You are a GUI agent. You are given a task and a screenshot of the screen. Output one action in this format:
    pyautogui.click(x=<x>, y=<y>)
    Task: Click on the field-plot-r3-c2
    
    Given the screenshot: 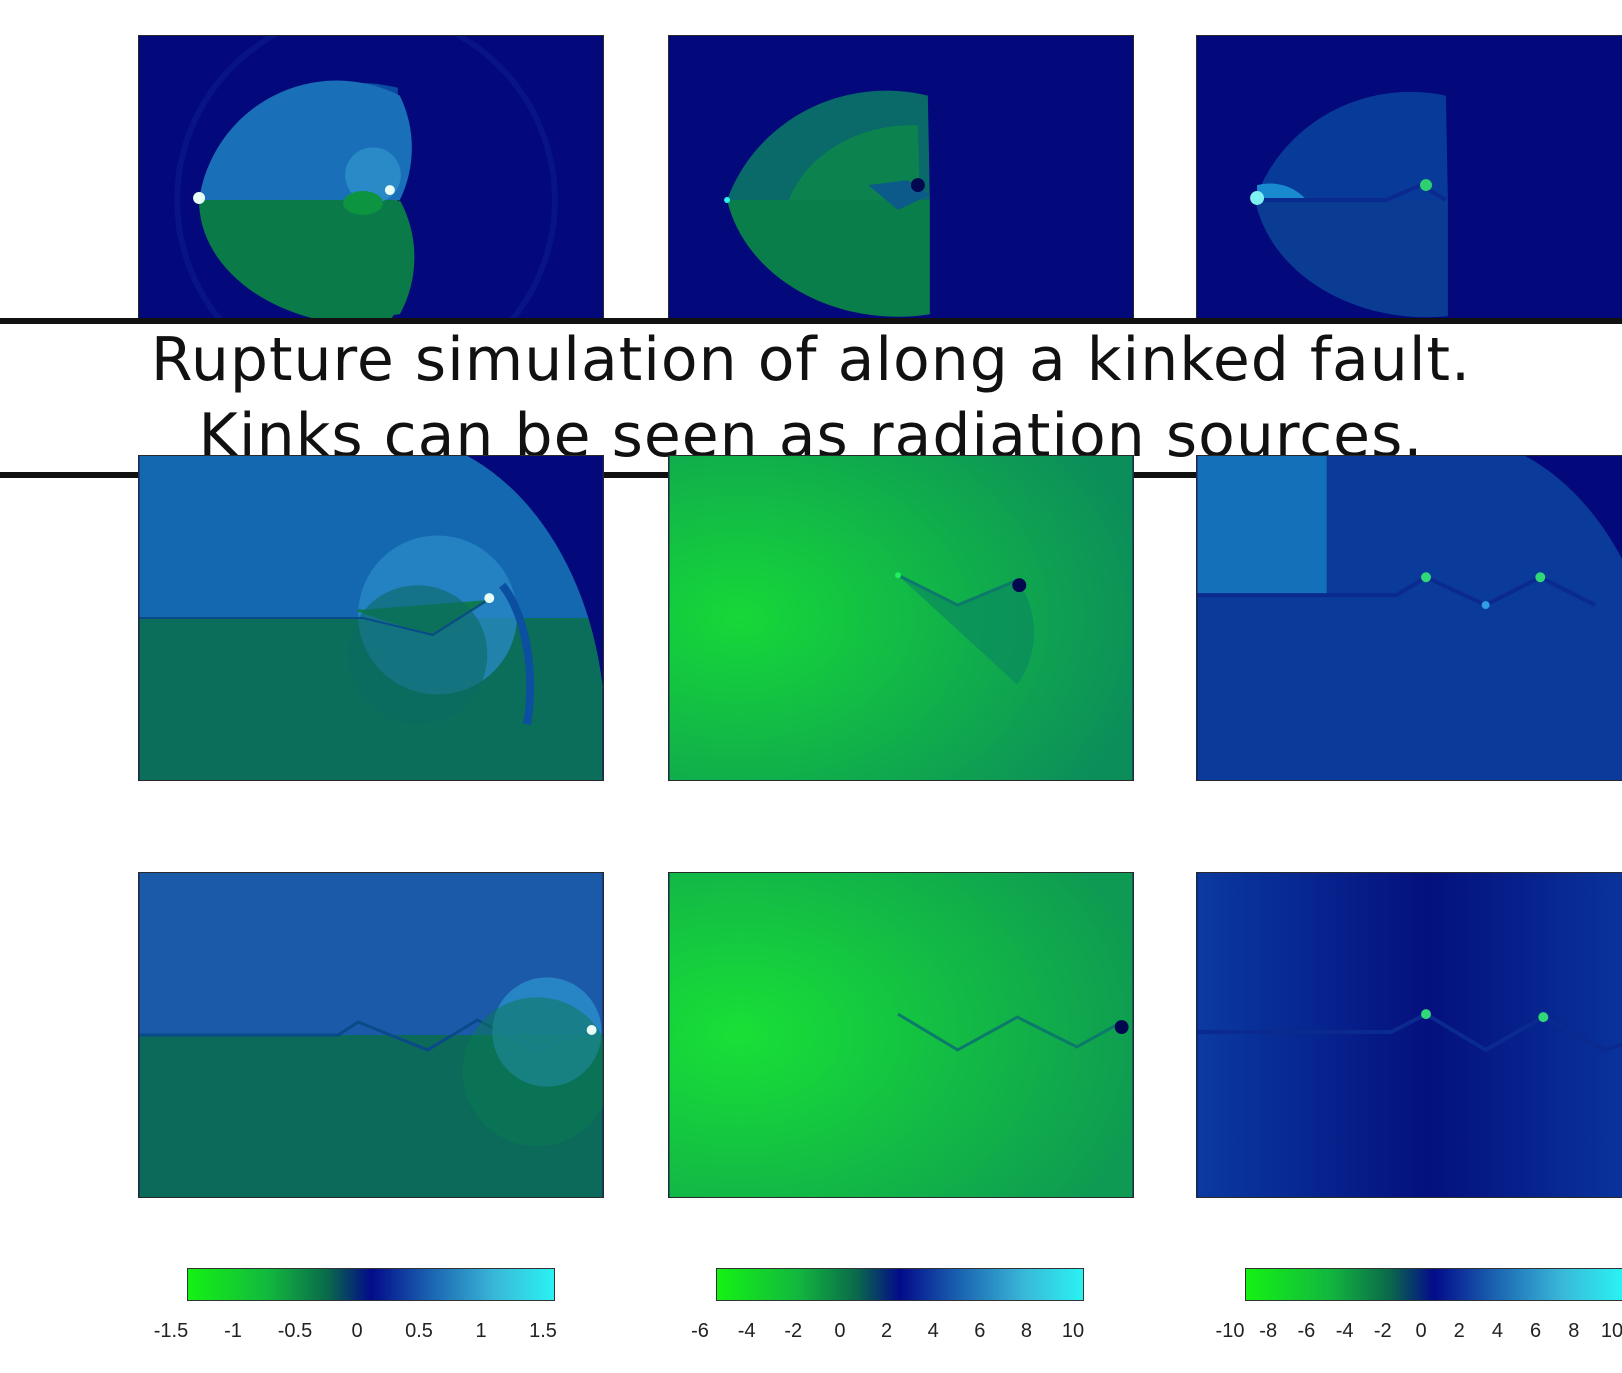 What is the action you would take?
    pyautogui.click(x=901, y=1035)
    